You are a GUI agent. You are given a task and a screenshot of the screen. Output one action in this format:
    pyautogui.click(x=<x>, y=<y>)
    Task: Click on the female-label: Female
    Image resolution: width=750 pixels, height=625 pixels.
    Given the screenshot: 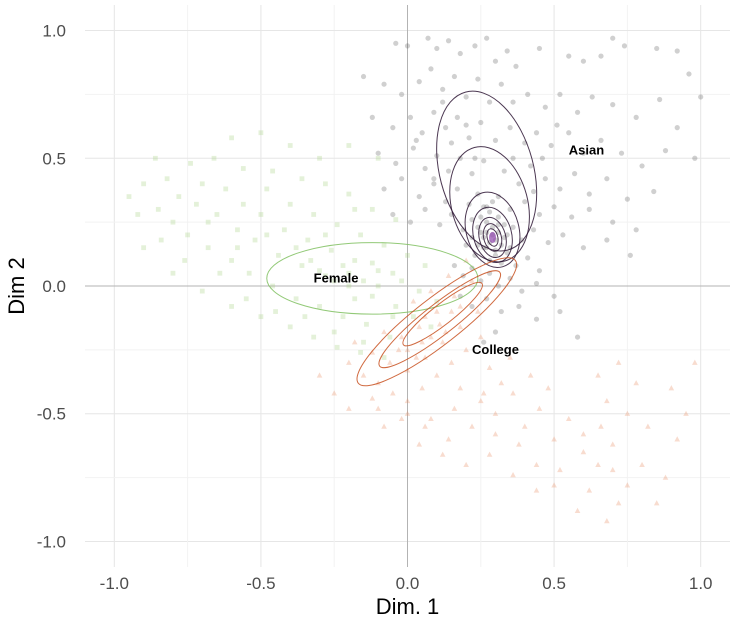 What is the action you would take?
    pyautogui.click(x=336, y=277)
    